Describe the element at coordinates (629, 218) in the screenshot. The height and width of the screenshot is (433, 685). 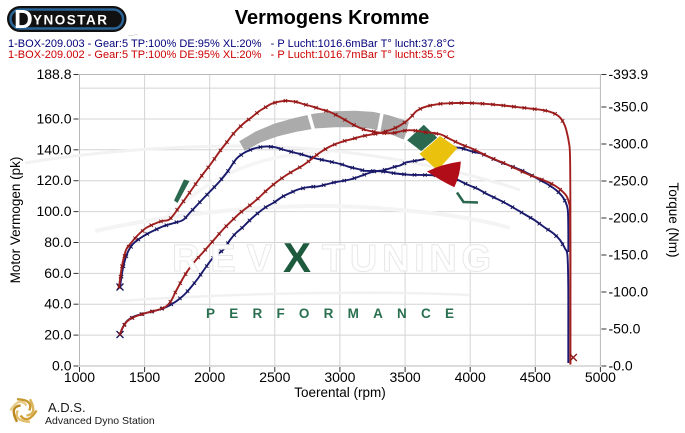
I see `svg-text: -200.0` at that location.